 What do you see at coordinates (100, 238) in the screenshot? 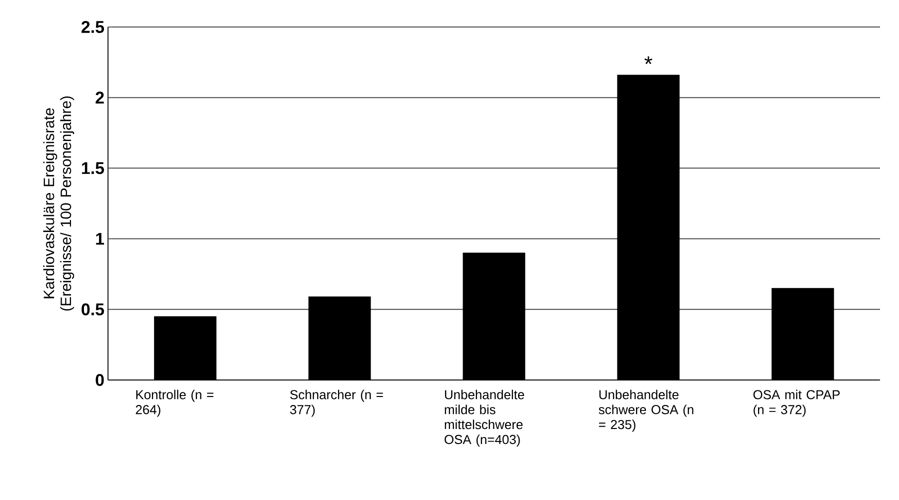
I see `y-tick-label: 1` at bounding box center [100, 238].